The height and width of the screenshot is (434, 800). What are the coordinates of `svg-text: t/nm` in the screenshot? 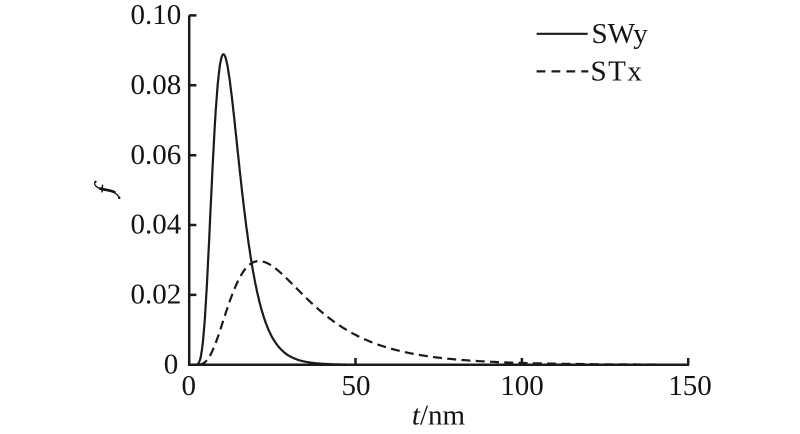 It's located at (439, 416).